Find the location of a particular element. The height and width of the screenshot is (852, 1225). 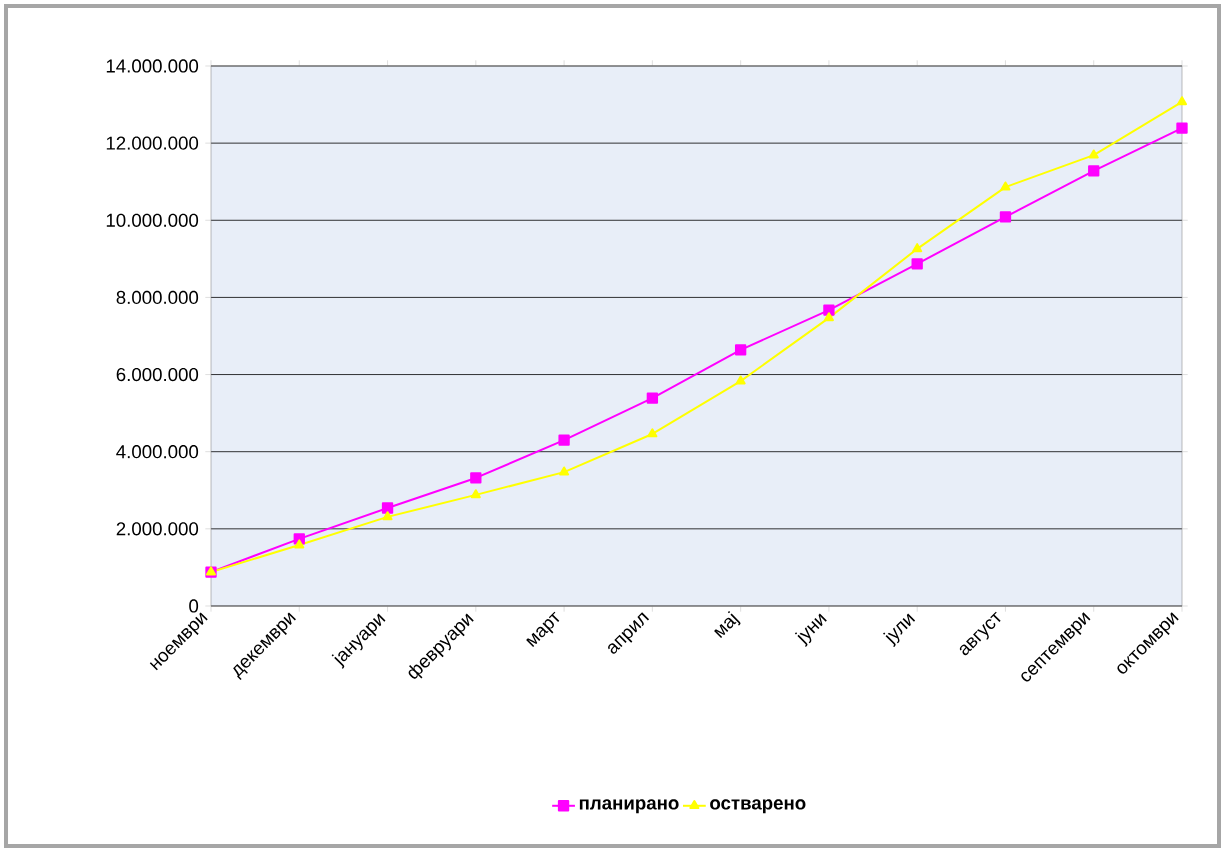

y-tick-label: 6.000.000 is located at coordinates (157, 374).